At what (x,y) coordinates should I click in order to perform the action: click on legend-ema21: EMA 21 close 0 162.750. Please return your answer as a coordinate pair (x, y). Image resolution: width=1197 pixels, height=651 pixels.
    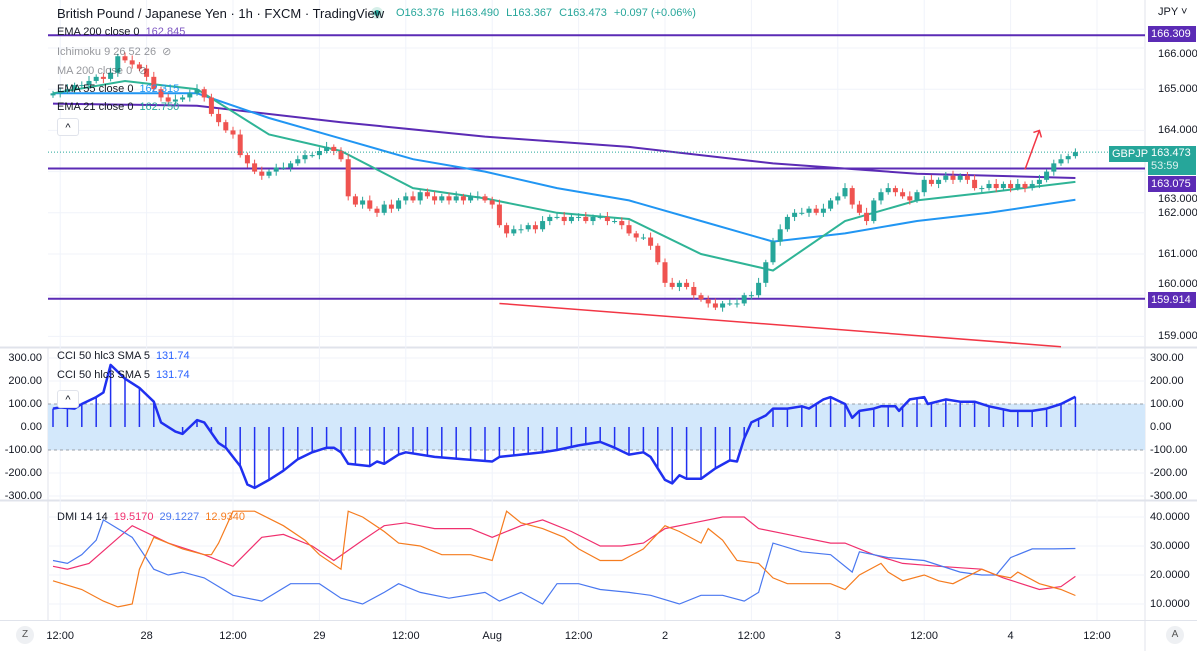
    Looking at the image, I should click on (118, 107).